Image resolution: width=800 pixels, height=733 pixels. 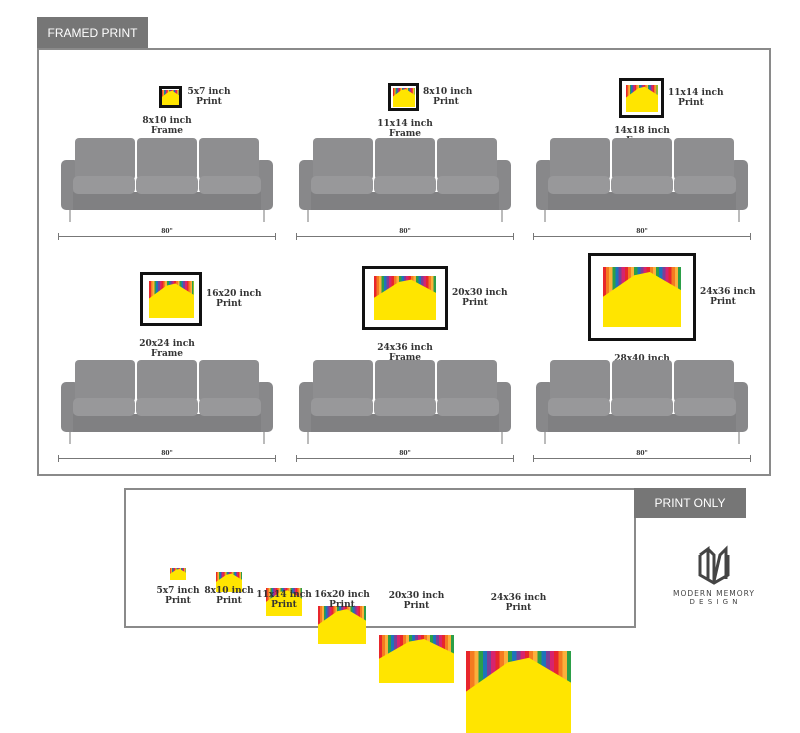 I want to click on print-only-size-label: 24x36 inch Print, so click(x=518, y=603).